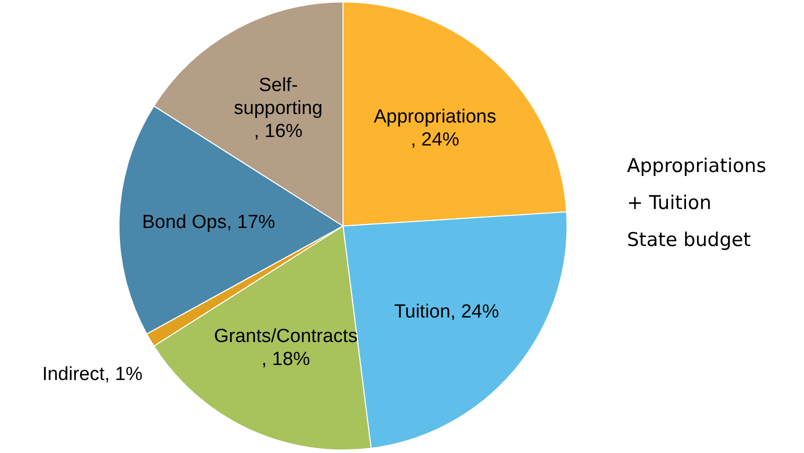 Image resolution: width=804 pixels, height=453 pixels. What do you see at coordinates (278, 131) in the screenshot?
I see `data-label: , 16%` at bounding box center [278, 131].